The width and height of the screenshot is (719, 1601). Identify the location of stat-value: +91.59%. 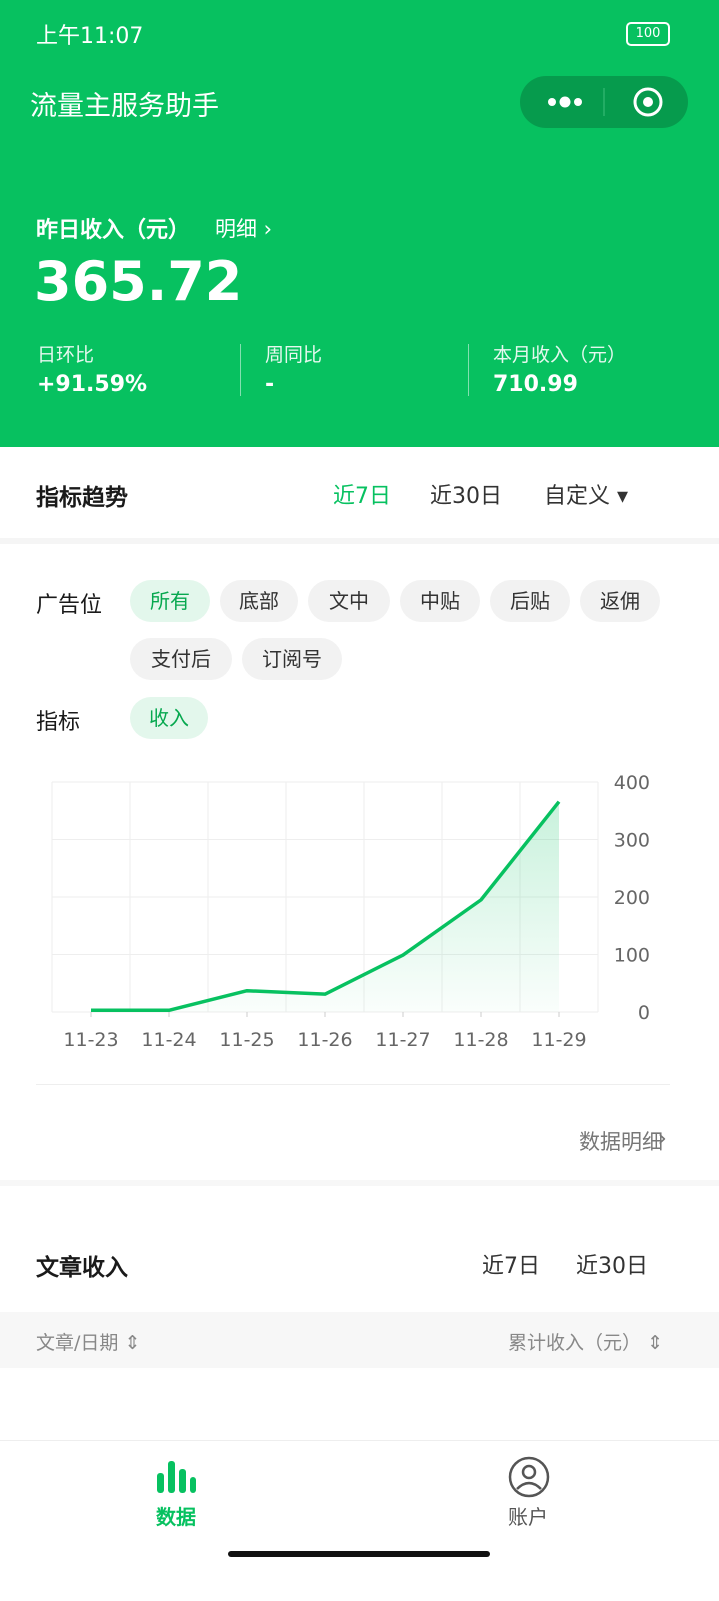
(92, 384).